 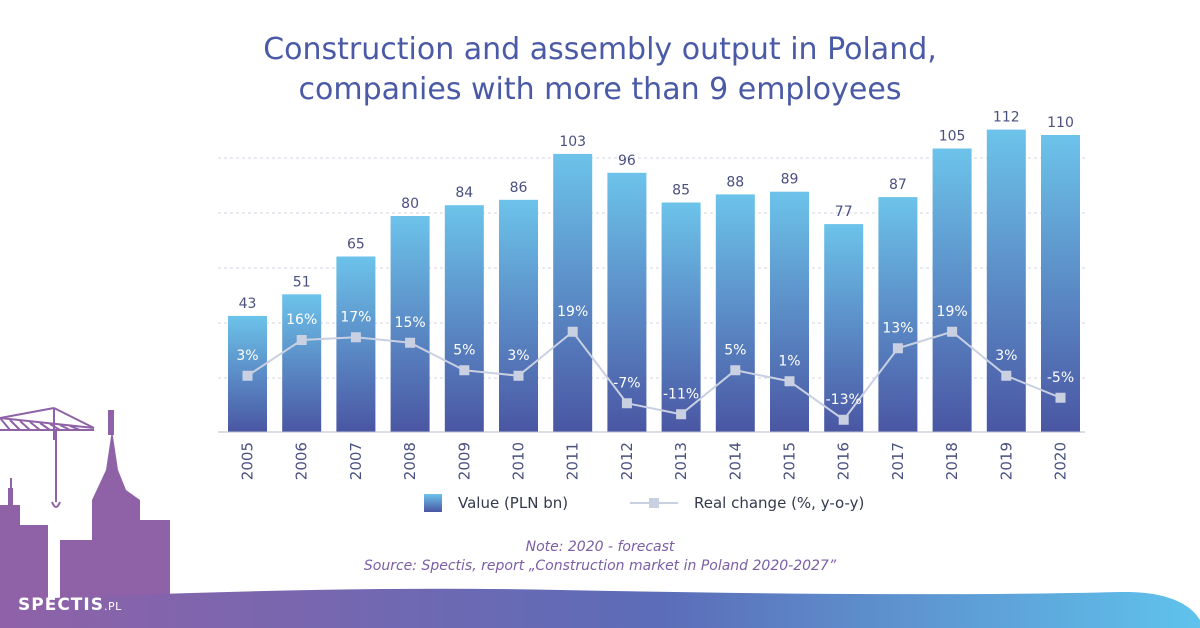 I want to click on spectis-logo: SPECTIS.PL, so click(x=70, y=605).